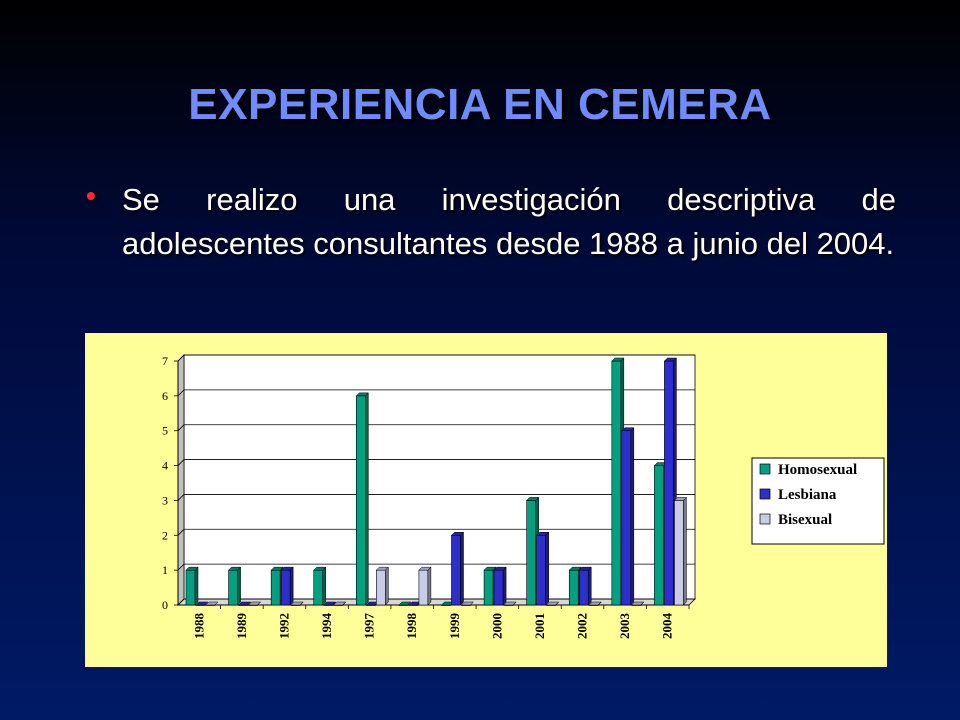 The height and width of the screenshot is (720, 960). What do you see at coordinates (165, 431) in the screenshot?
I see `y-tick-label: 5` at bounding box center [165, 431].